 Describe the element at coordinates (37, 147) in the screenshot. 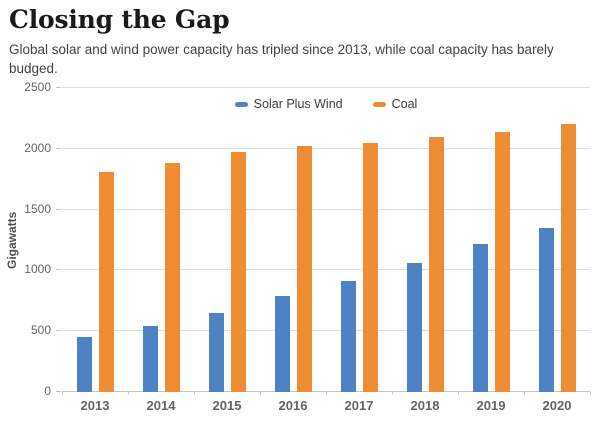

I see `y-tick-label: 2000` at that location.